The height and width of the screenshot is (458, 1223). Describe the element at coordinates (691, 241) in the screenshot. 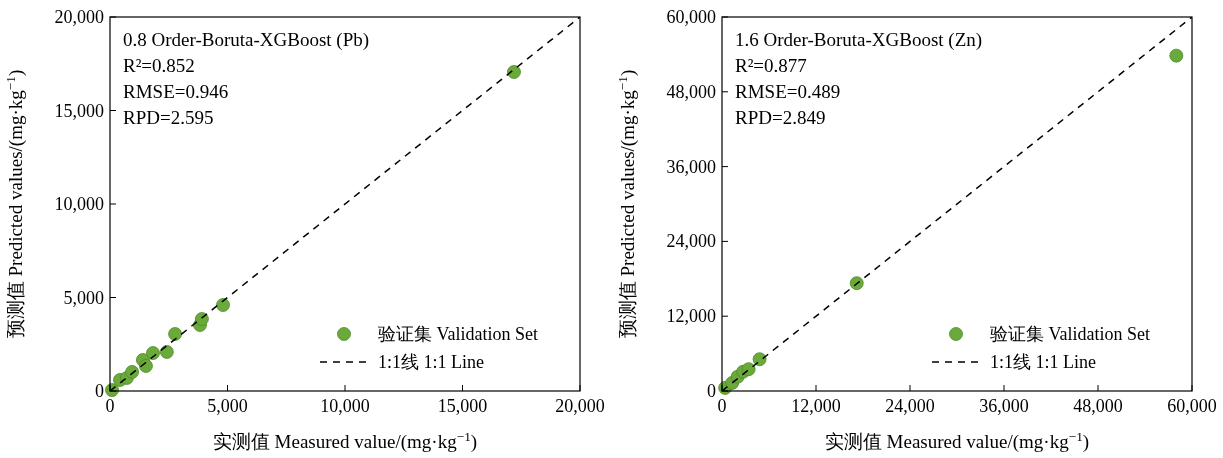

I see `y-tick-label: 24,000` at that location.